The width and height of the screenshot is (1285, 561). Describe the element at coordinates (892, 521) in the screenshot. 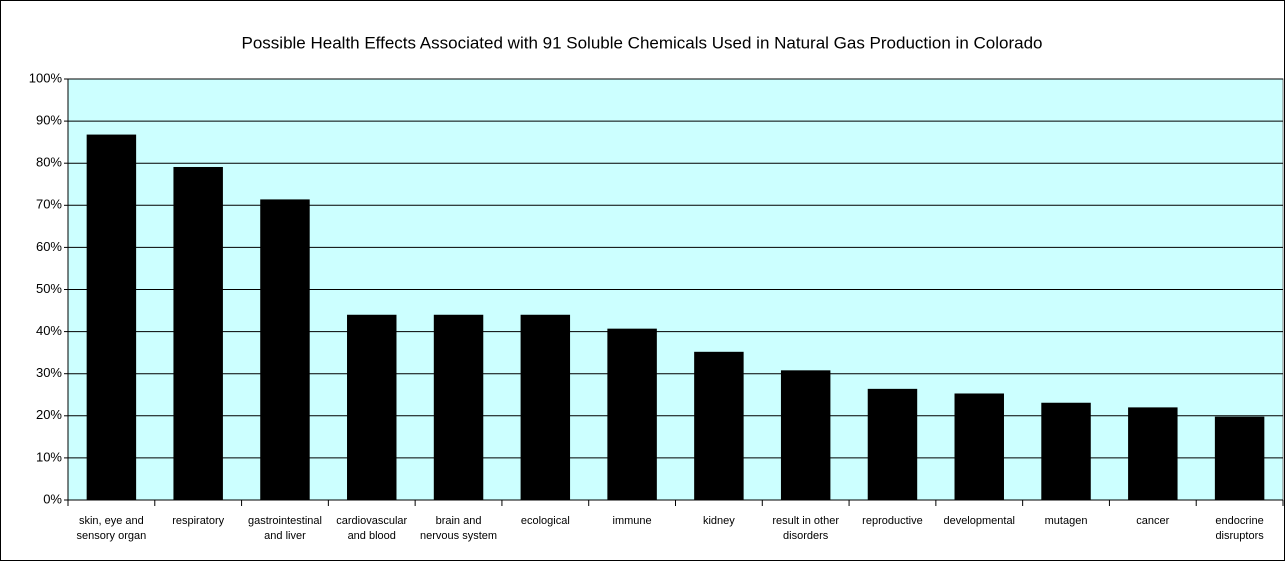

I see `x-tick-label: reproductive` at that location.